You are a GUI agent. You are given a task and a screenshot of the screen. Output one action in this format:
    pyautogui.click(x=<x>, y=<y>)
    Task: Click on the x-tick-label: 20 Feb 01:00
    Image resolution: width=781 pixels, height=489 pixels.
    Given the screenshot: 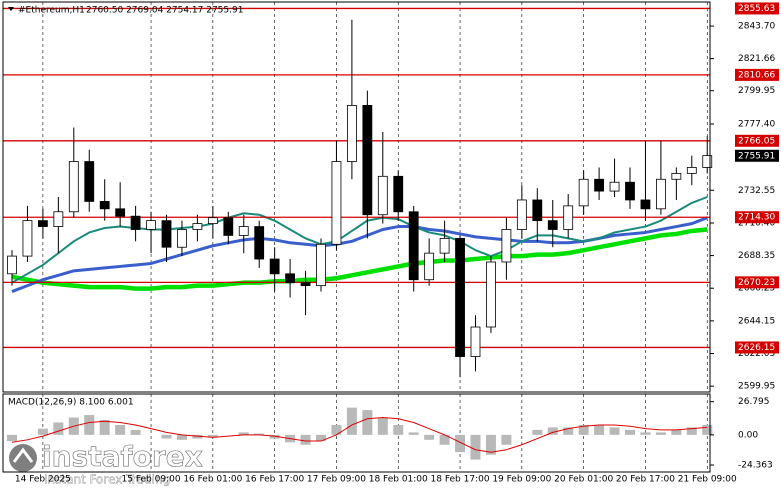 What is the action you would take?
    pyautogui.click(x=583, y=480)
    